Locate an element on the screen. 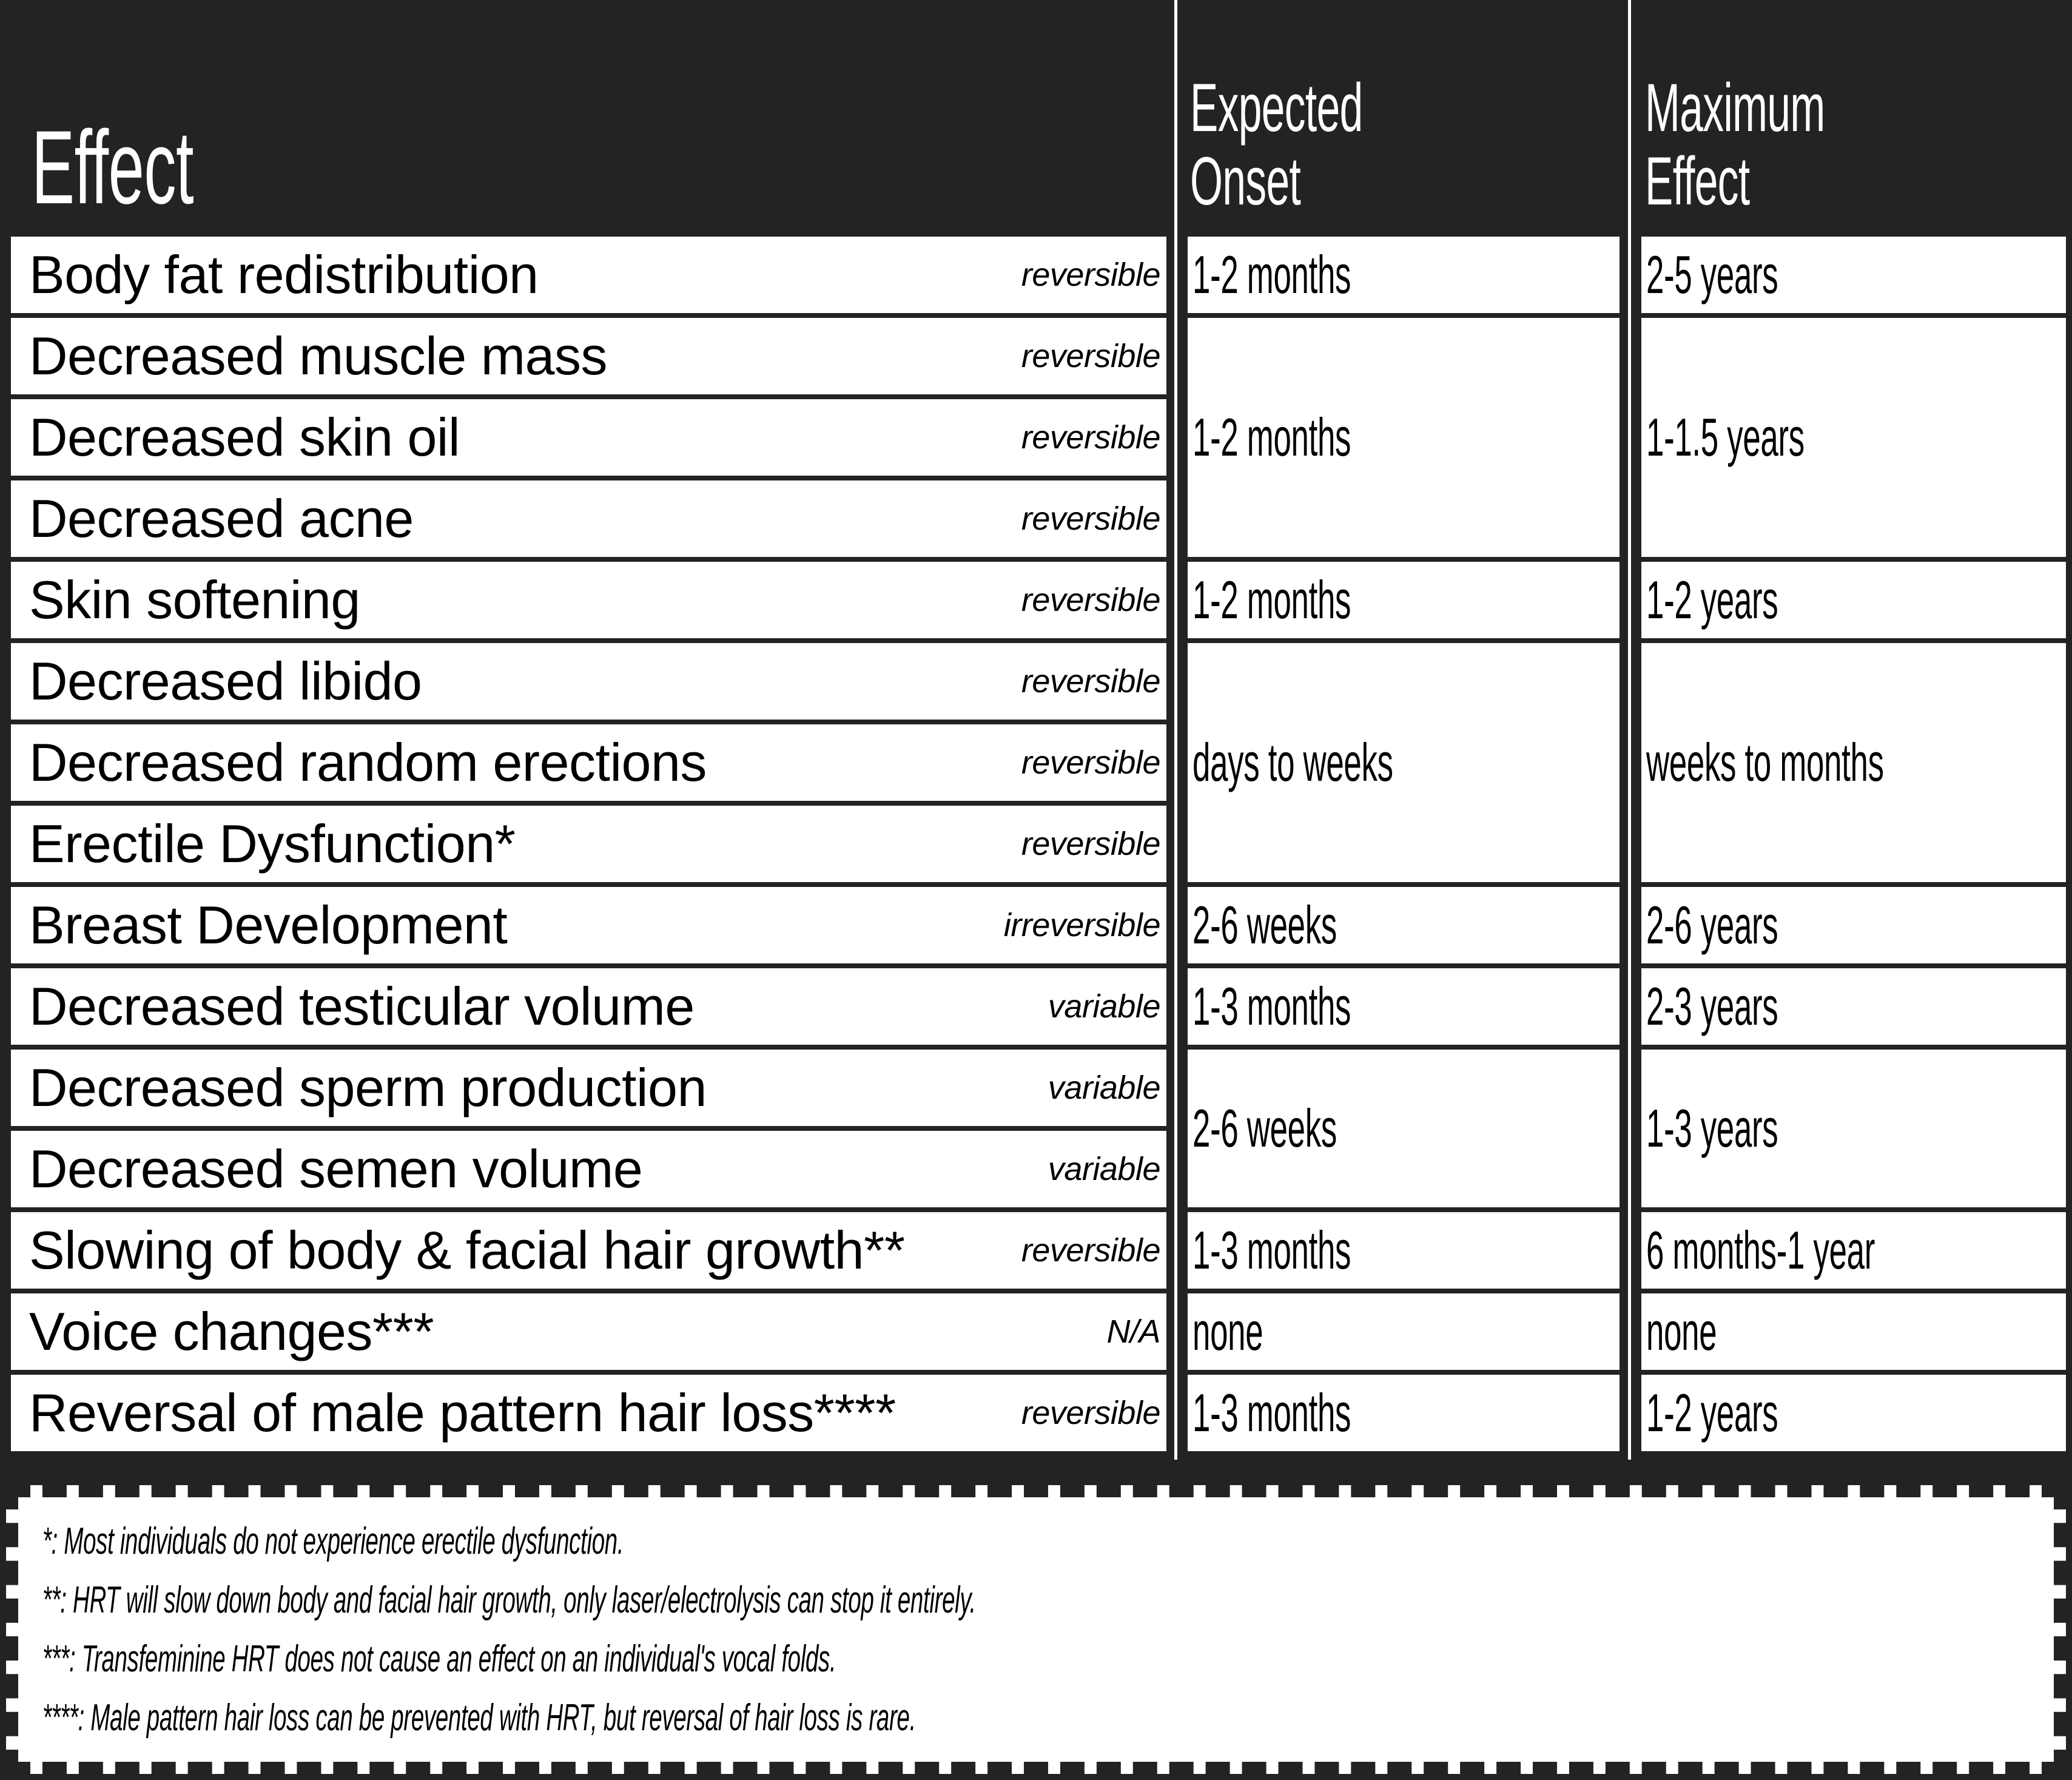 The image size is (2072, 1780). effect-name: Voice changes*** is located at coordinates (232, 1331).